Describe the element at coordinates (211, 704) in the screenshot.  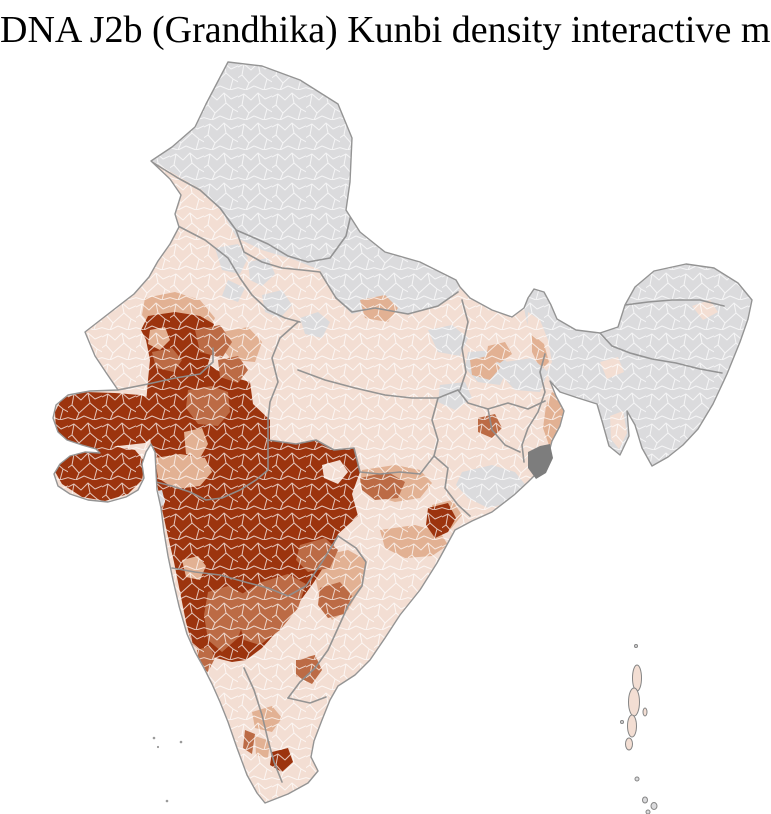
I see `kerala-coast-gray-region` at that location.